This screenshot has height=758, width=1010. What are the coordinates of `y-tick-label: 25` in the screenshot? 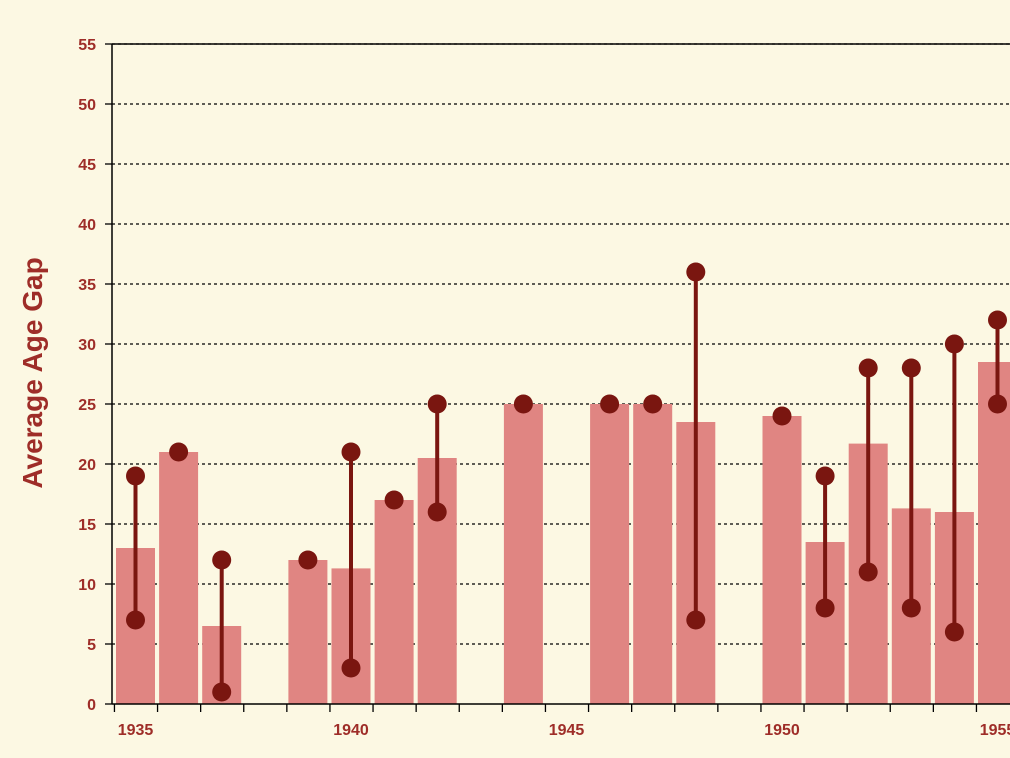 It's located at (87, 405).